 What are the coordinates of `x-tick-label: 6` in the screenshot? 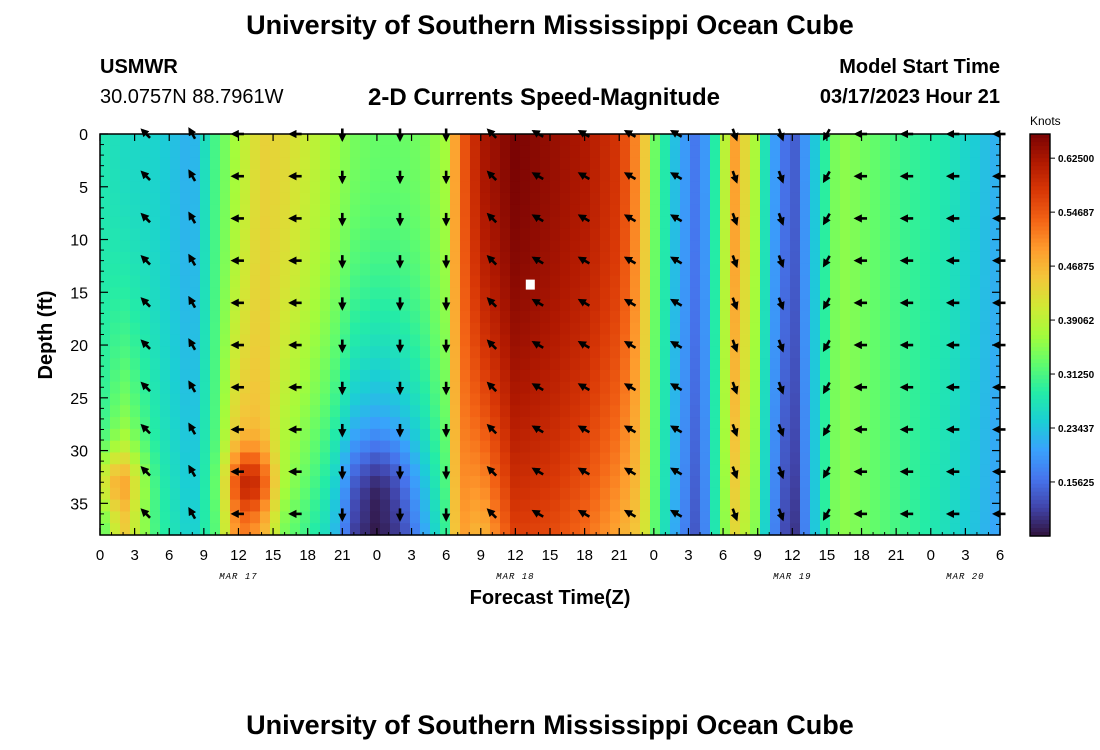 It's located at (1000, 555).